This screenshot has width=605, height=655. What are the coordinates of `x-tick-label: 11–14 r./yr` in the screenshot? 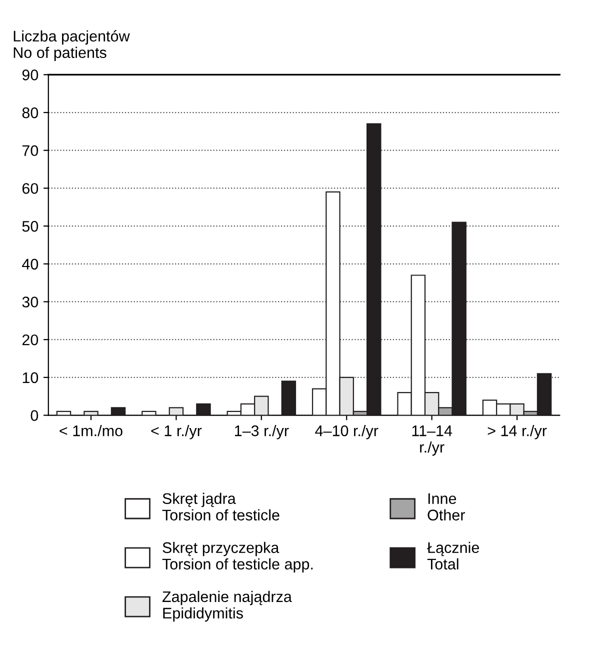 It's located at (432, 441).